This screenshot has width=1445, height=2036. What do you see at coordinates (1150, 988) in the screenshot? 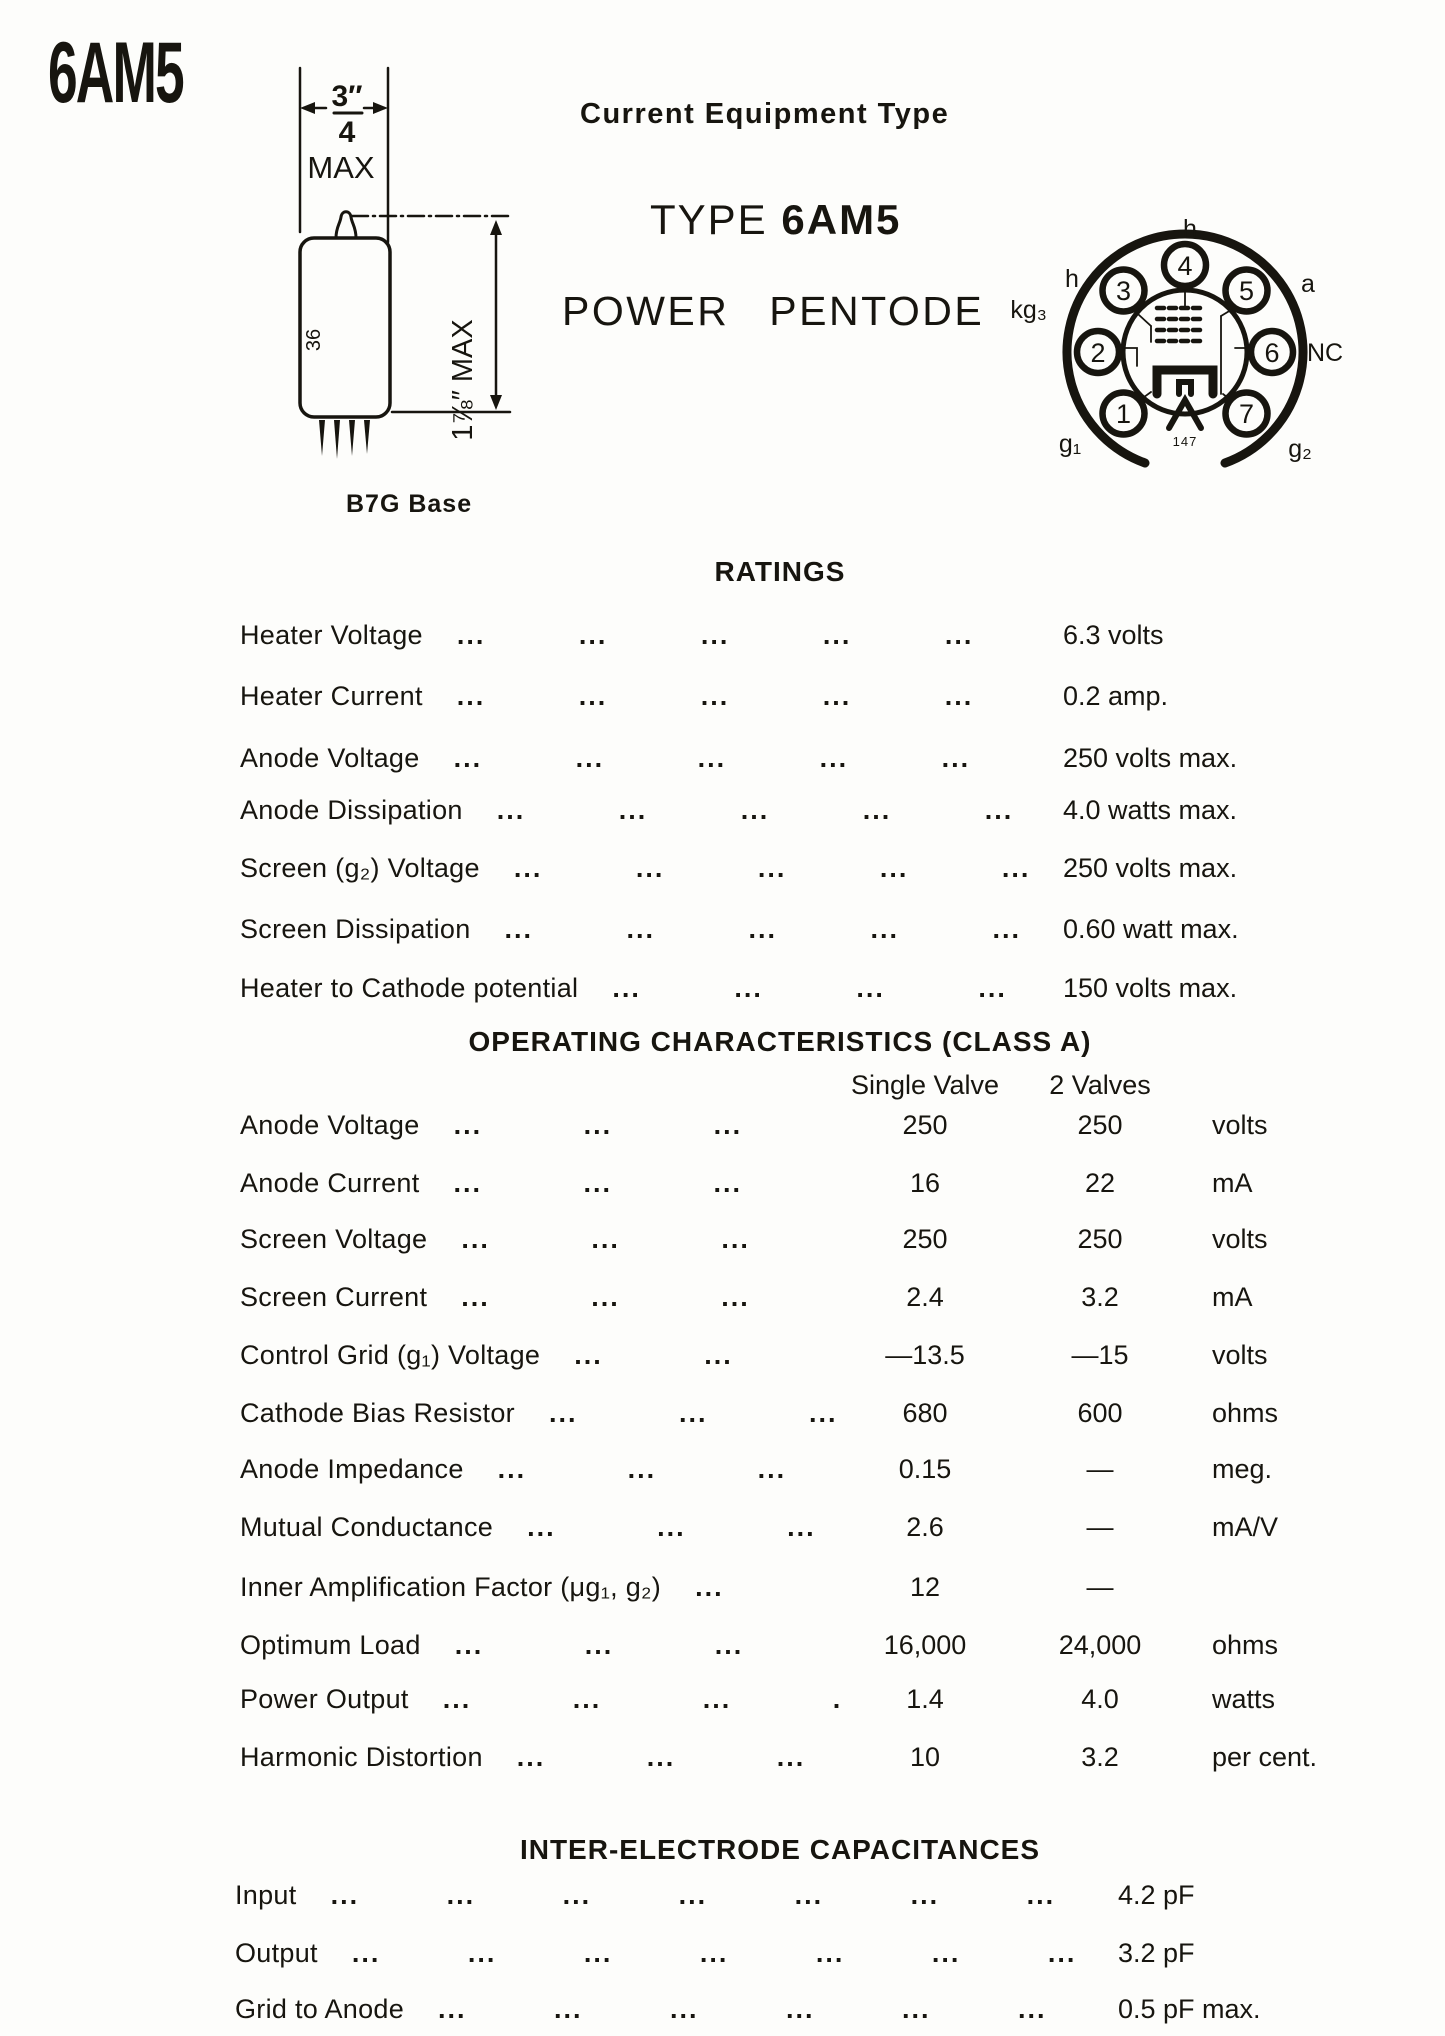
I see `row-value: 150 volts max.` at bounding box center [1150, 988].